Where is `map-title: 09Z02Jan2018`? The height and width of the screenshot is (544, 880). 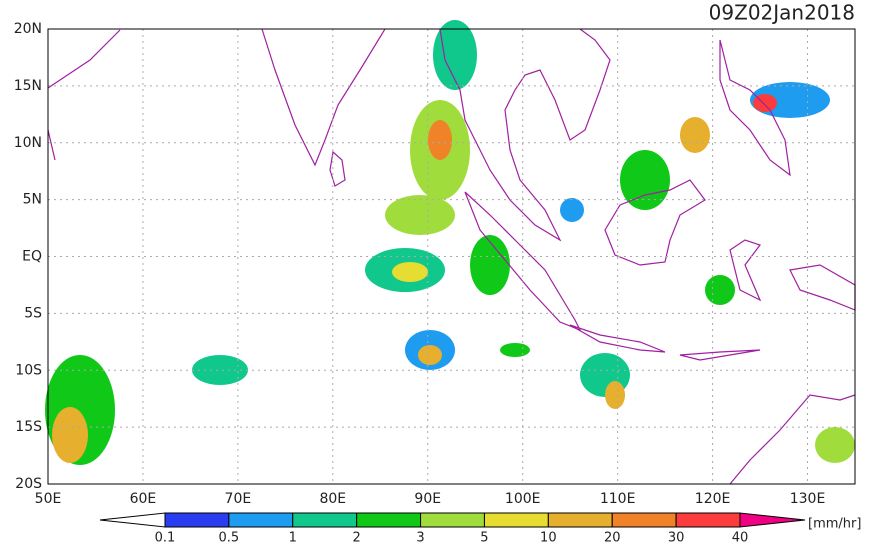 map-title: 09Z02Jan2018 is located at coordinates (782, 13).